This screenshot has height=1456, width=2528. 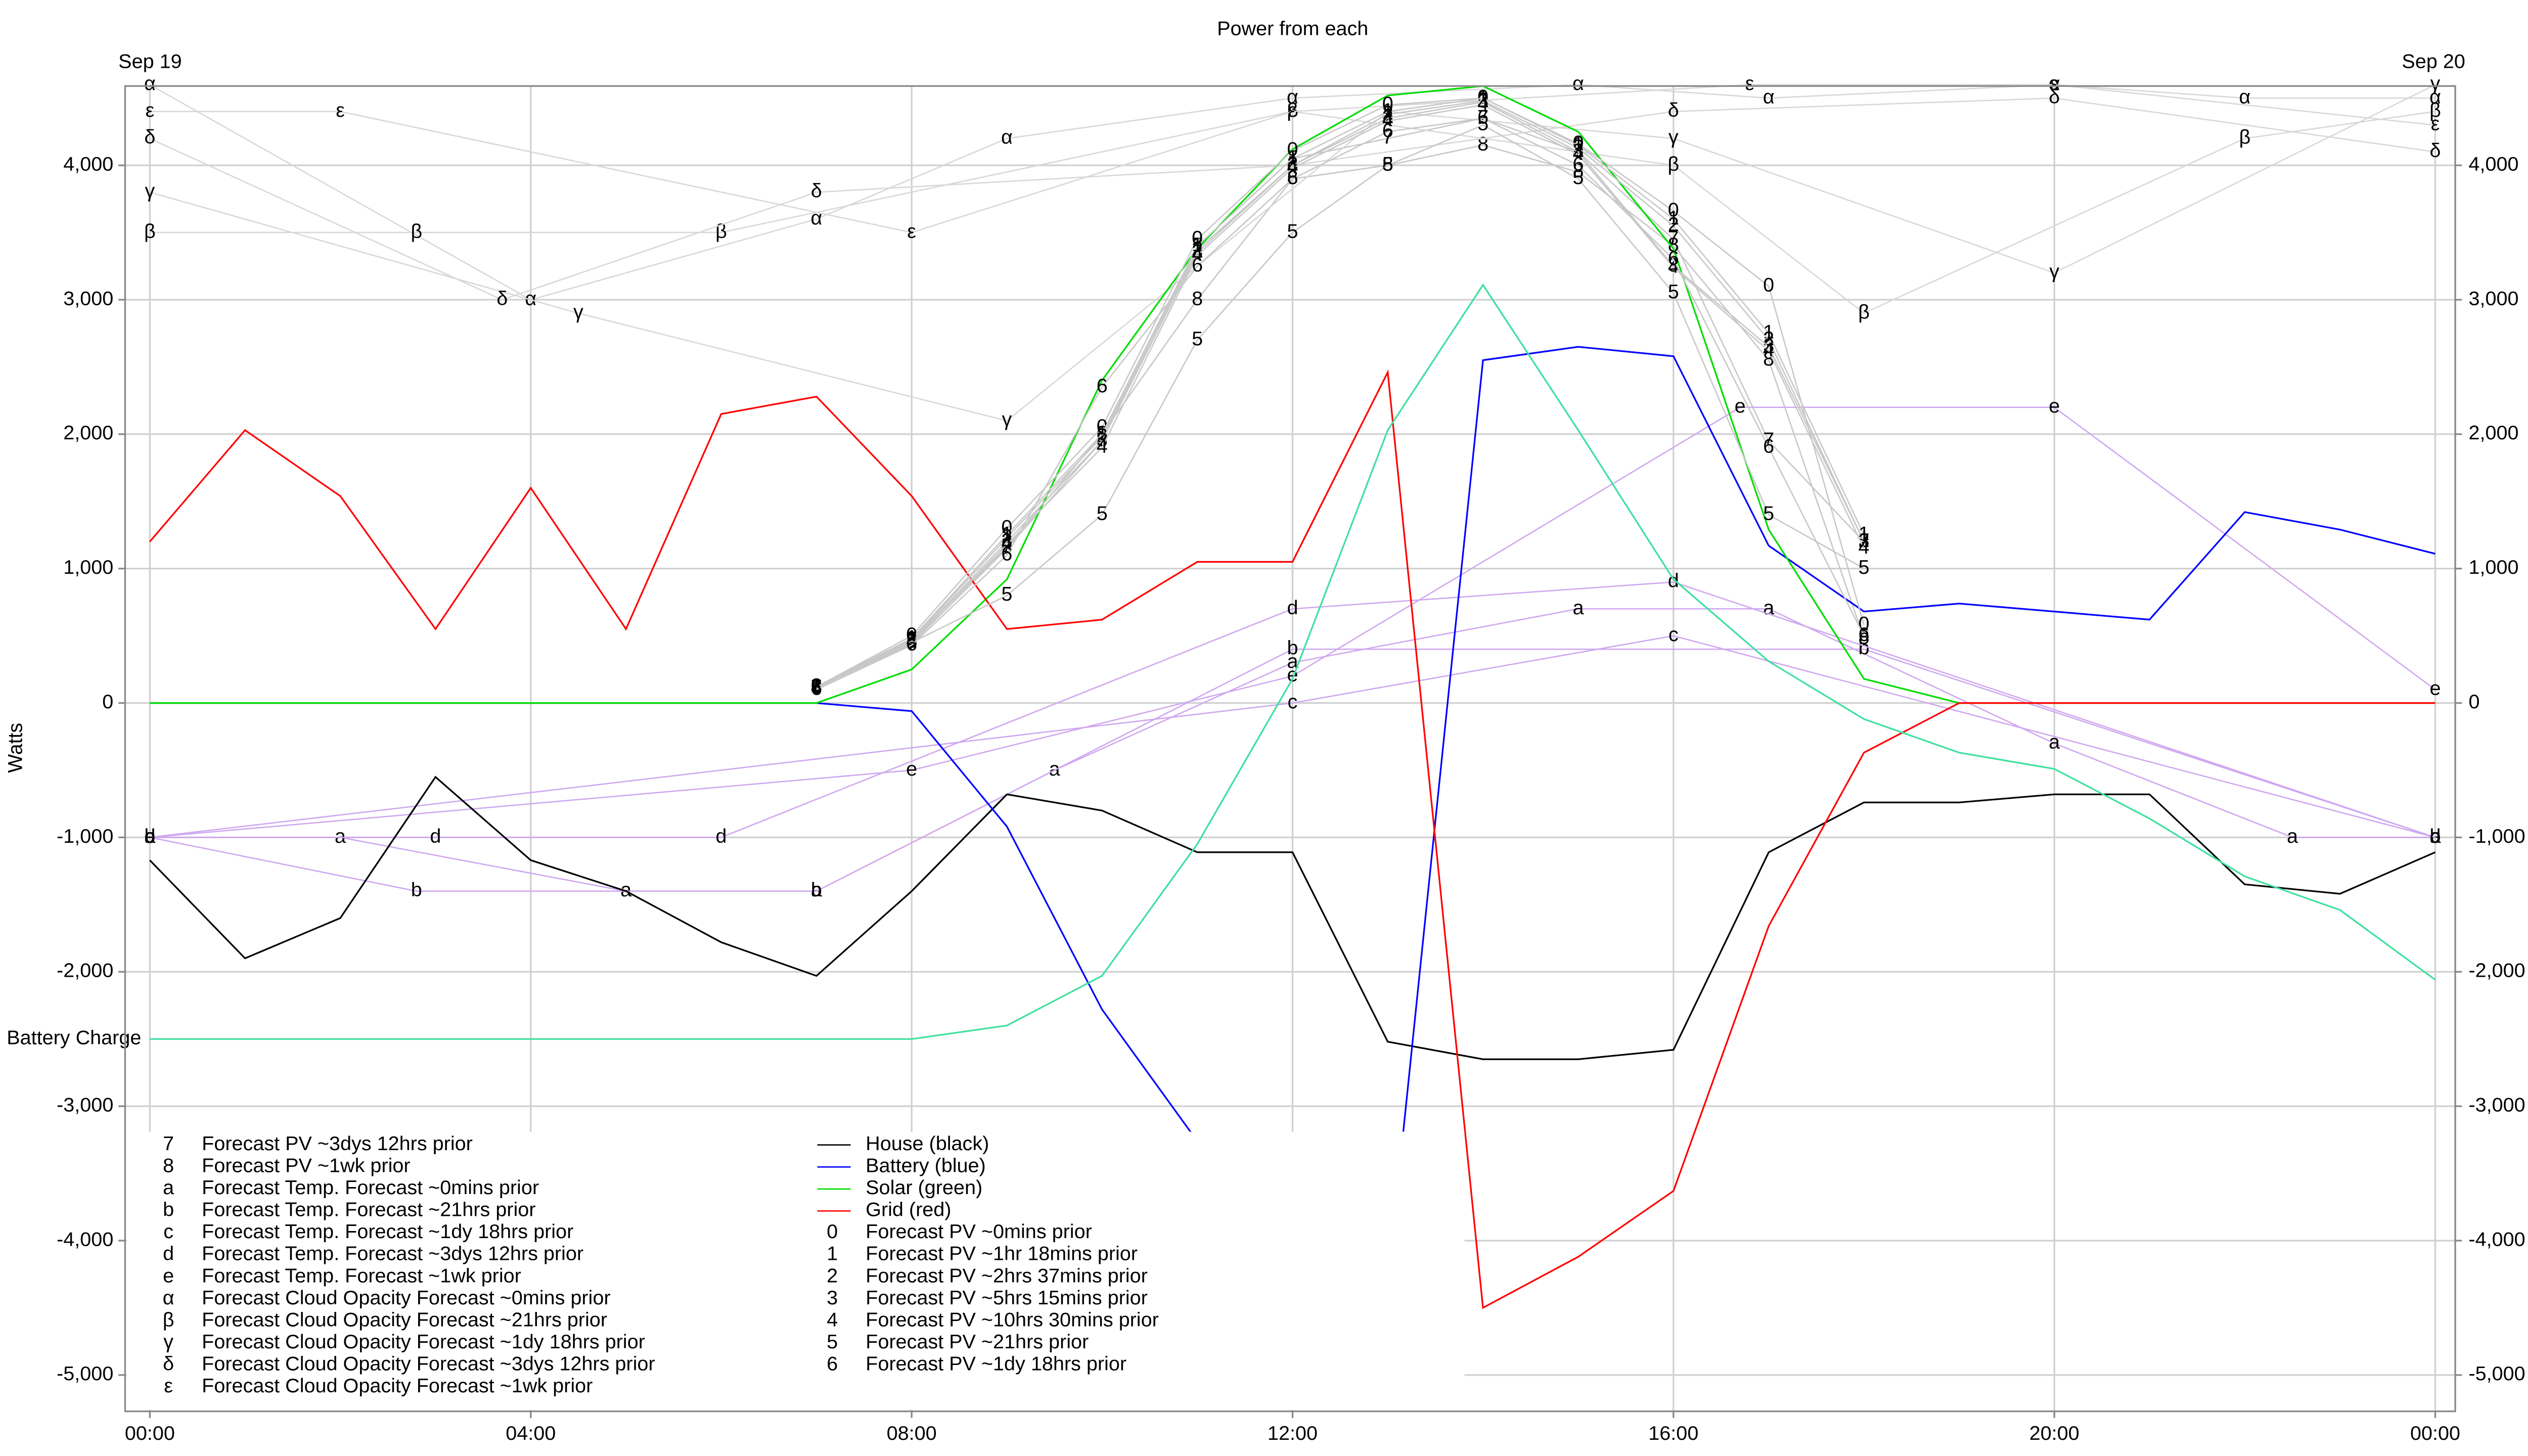 I want to click on legend-marker: 8, so click(x=169, y=1166).